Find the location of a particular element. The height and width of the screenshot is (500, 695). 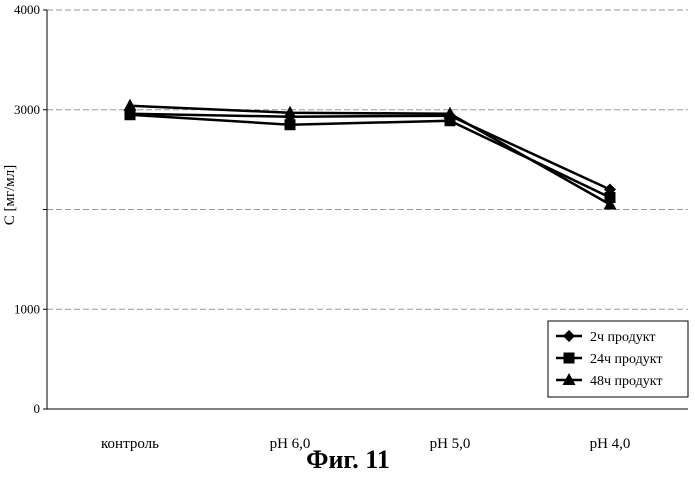

y-tick-label: 0 is located at coordinates (37, 408).